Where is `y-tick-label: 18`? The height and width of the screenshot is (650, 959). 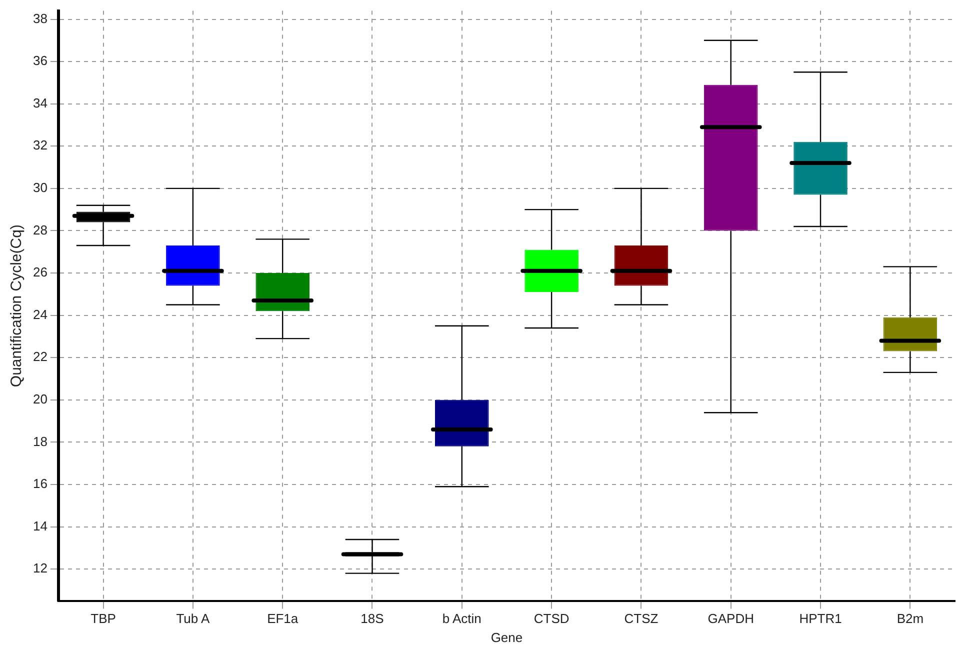
y-tick-label: 18 is located at coordinates (40, 441).